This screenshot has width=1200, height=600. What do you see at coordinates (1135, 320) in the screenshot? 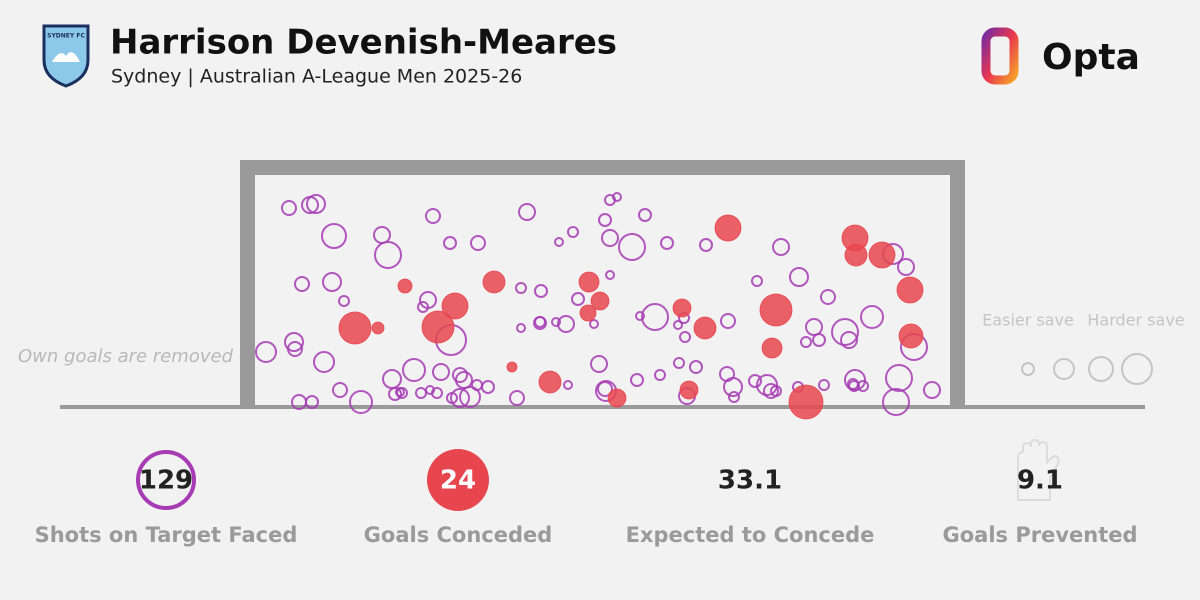
I see `legend-label: Harder save` at bounding box center [1135, 320].